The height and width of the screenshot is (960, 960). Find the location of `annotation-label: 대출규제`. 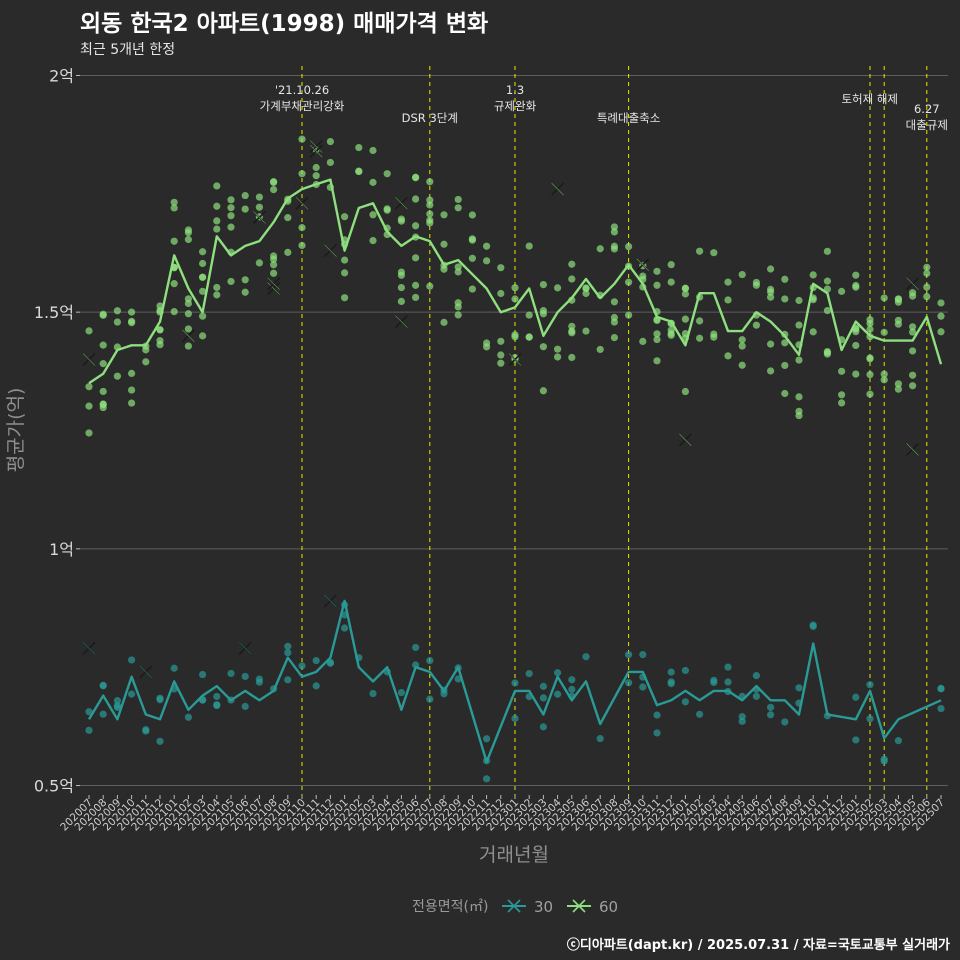

annotation-label: 대출규제 is located at coordinates (927, 125).